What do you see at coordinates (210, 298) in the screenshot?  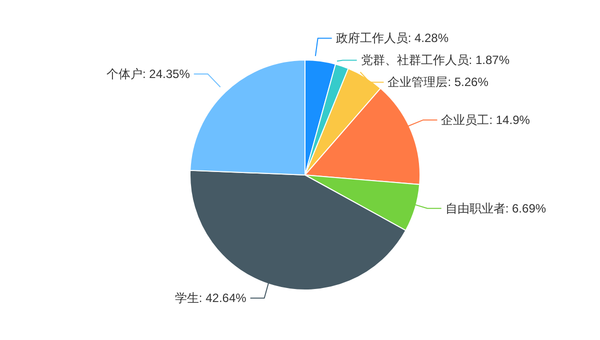 I see `slice-label: 学生: 42.64%` at bounding box center [210, 298].